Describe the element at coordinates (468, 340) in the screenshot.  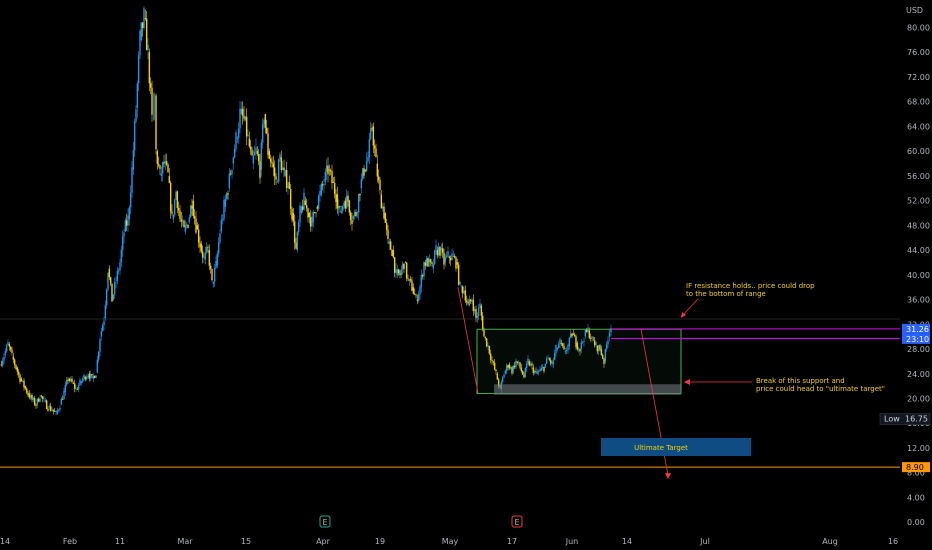
I see `guide-line` at that location.